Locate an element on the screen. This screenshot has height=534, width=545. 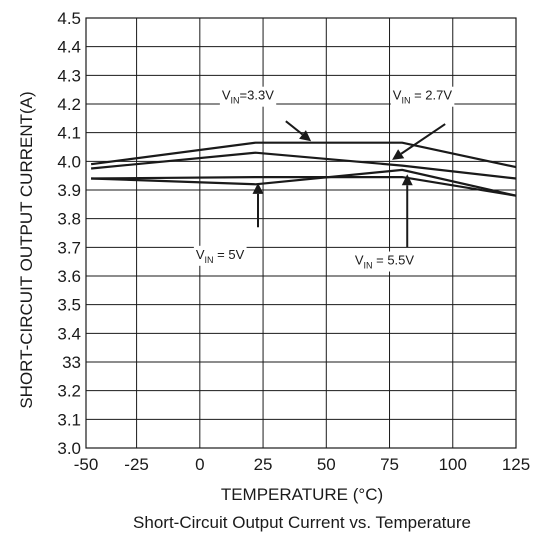
y-tick-label: 3.2 is located at coordinates (69, 391).